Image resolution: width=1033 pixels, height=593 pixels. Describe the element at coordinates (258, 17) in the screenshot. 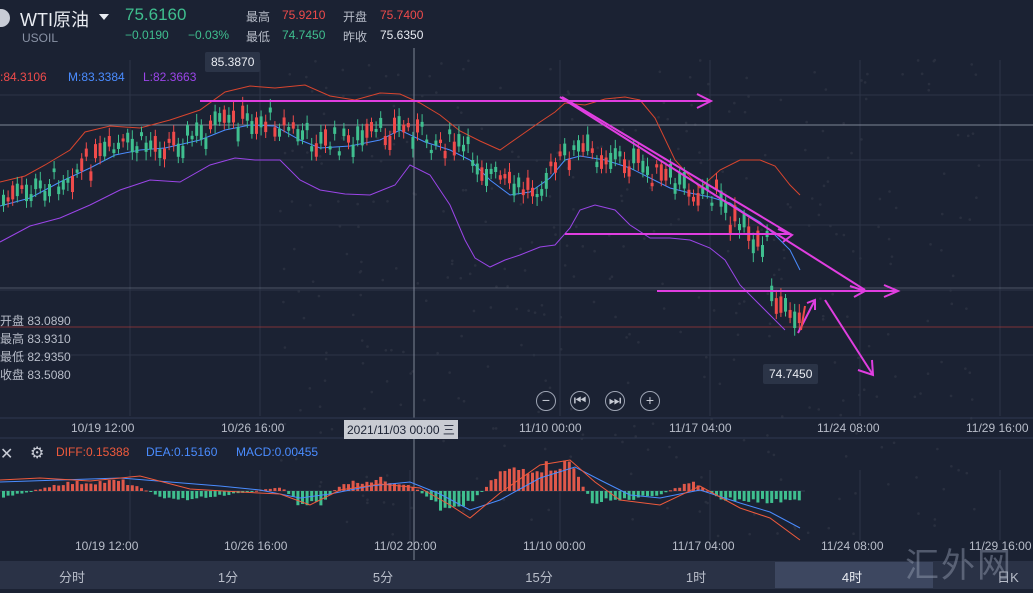

I see `high-label: 最高` at that location.